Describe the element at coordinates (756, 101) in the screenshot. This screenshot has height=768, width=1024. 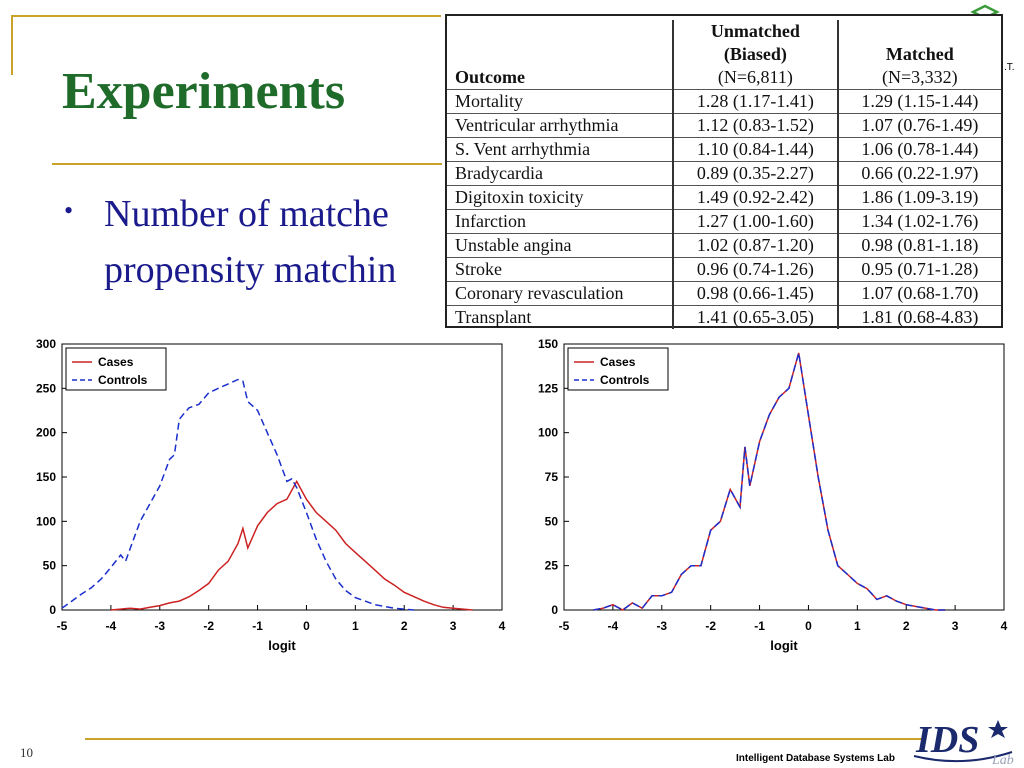
I see `unmatched-cell: 1.28 (1.17-1.41)` at that location.